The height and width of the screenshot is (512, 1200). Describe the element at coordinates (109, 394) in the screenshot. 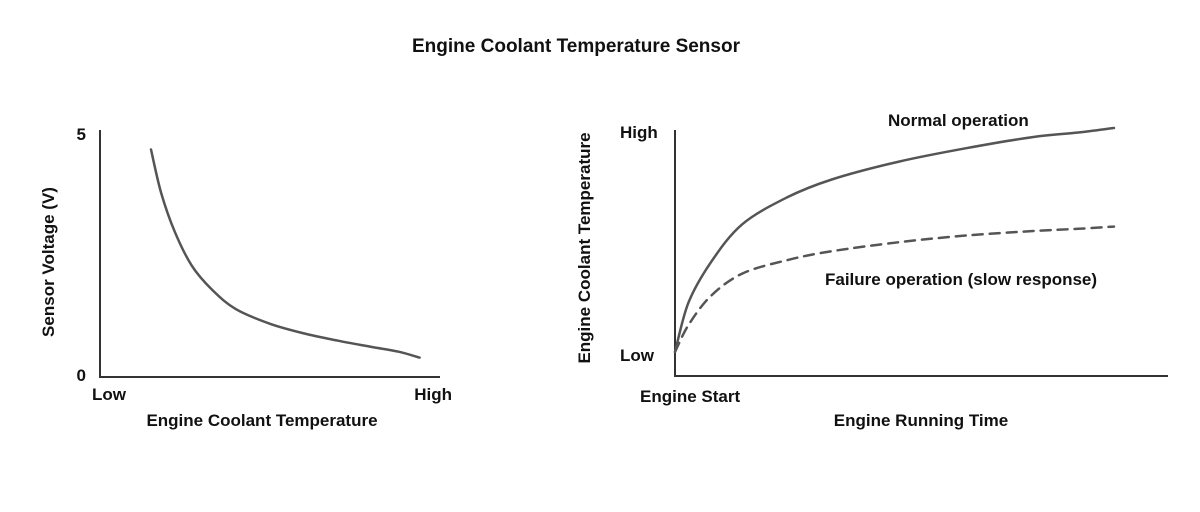

I see `left-x-tick-low: Low` at that location.